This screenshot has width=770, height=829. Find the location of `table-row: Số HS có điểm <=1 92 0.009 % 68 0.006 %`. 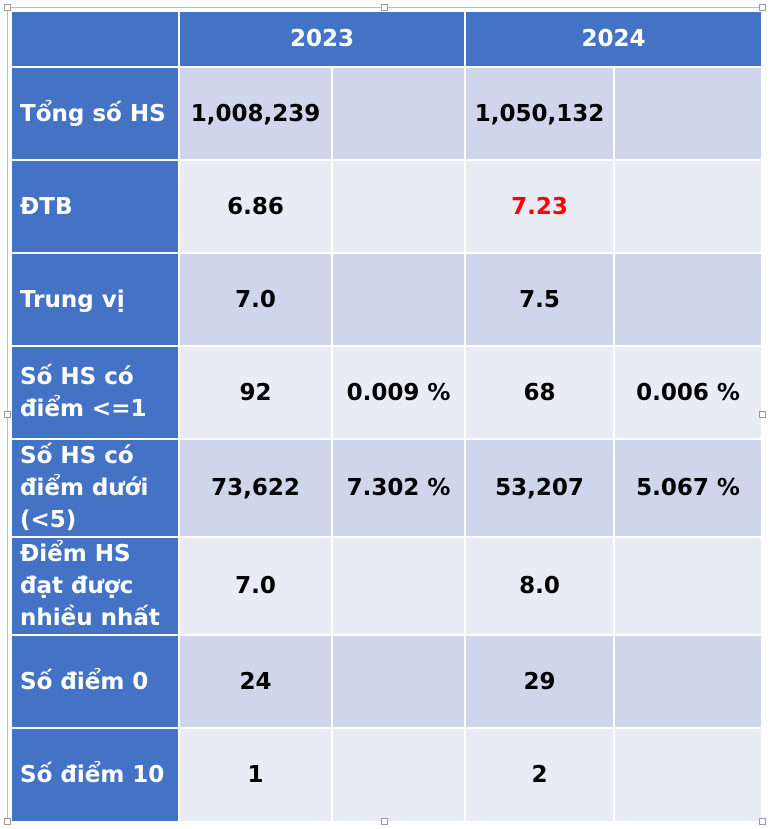

table-row: Số HS có điểm <=1 92 0.009 % 68 0.006 % is located at coordinates (387, 392).